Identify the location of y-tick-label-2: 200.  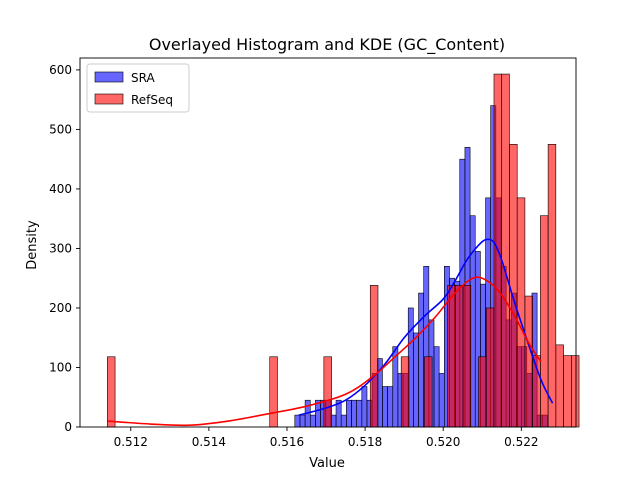
(60, 308).